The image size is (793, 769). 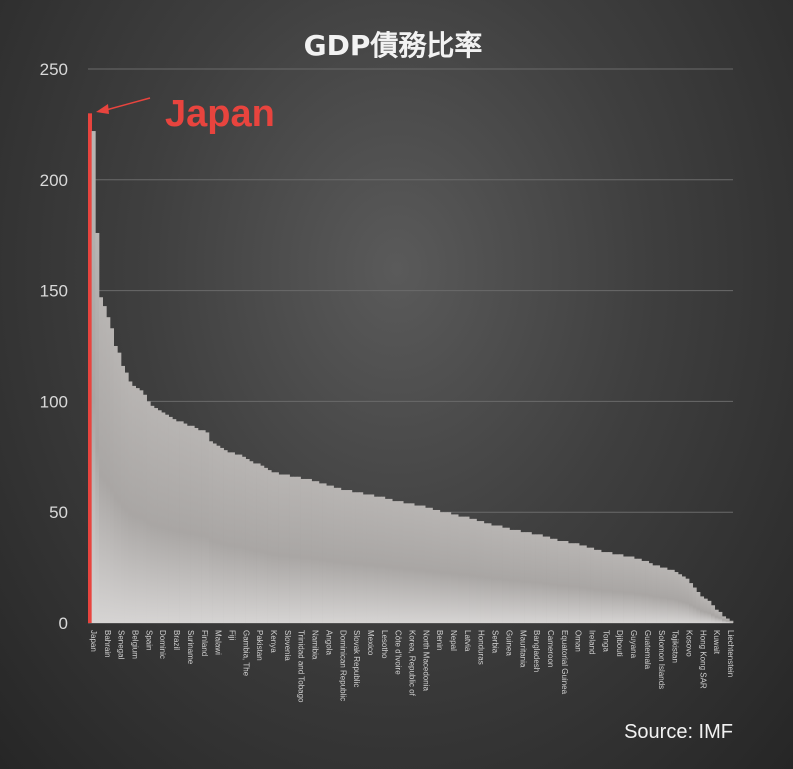 What do you see at coordinates (439, 640) in the screenshot?
I see `x-tick-label: Benin` at bounding box center [439, 640].